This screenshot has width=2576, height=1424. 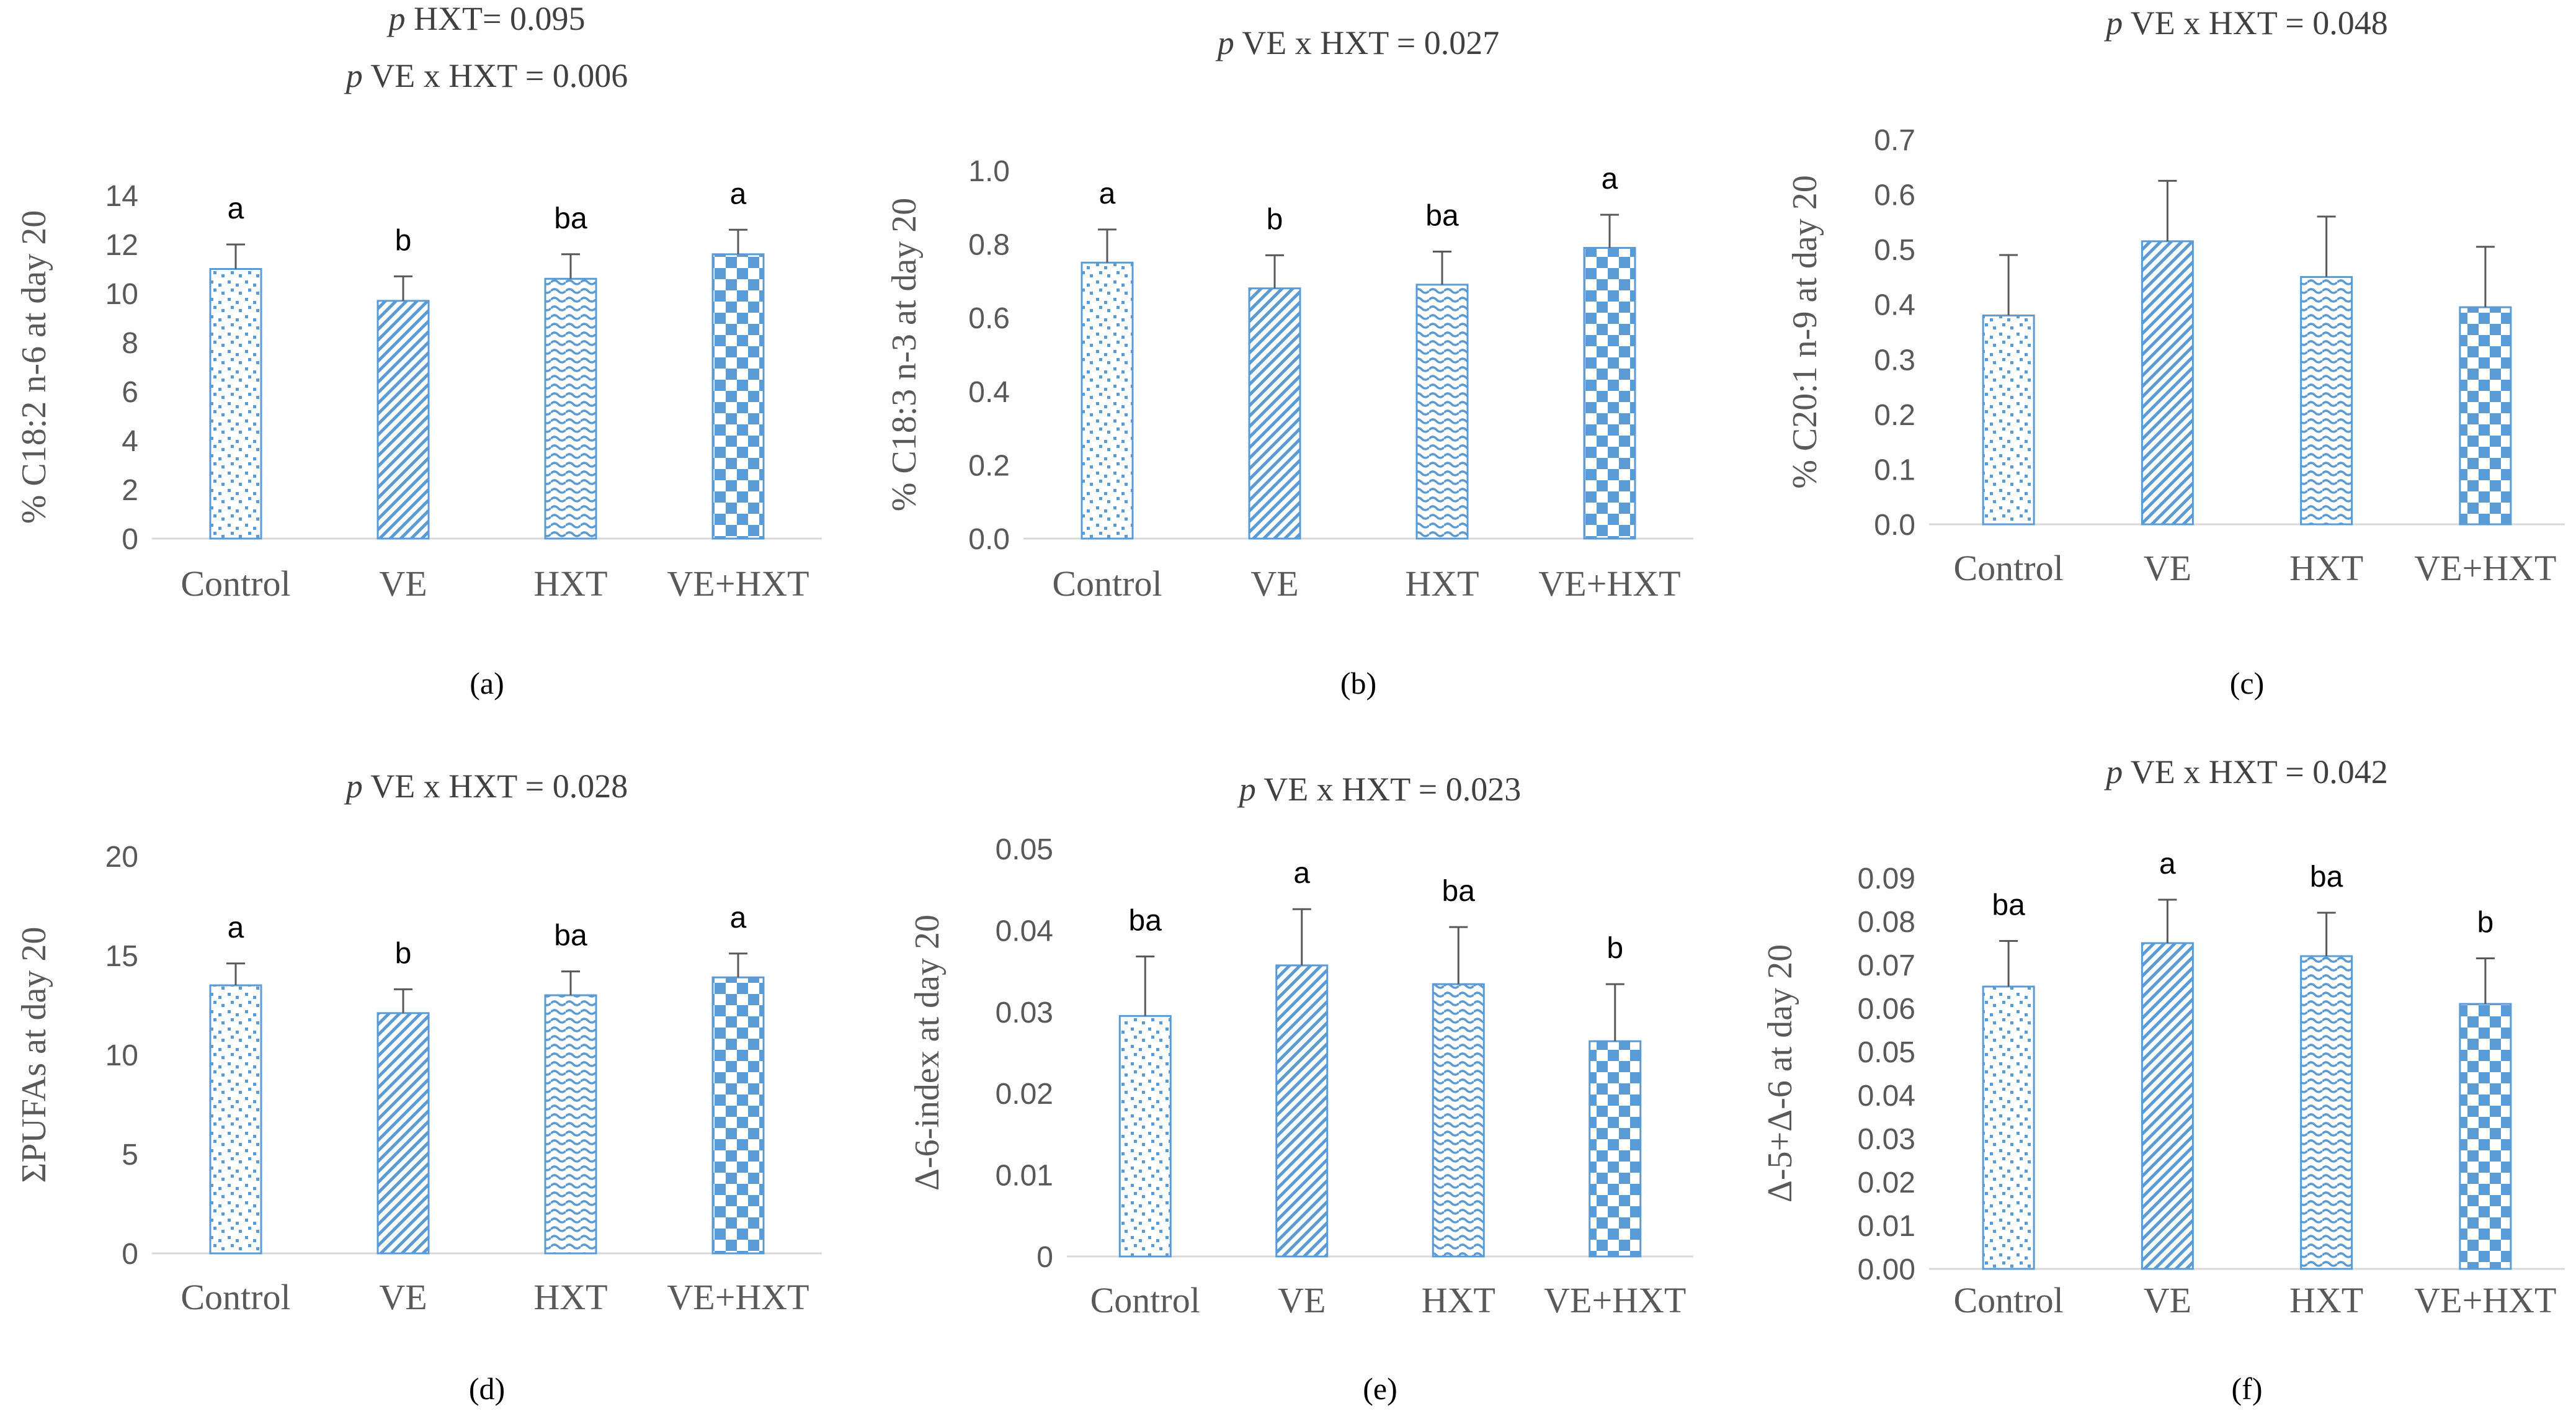 What do you see at coordinates (1887, 1270) in the screenshot?
I see `y-tick-label: 0.00` at bounding box center [1887, 1270].